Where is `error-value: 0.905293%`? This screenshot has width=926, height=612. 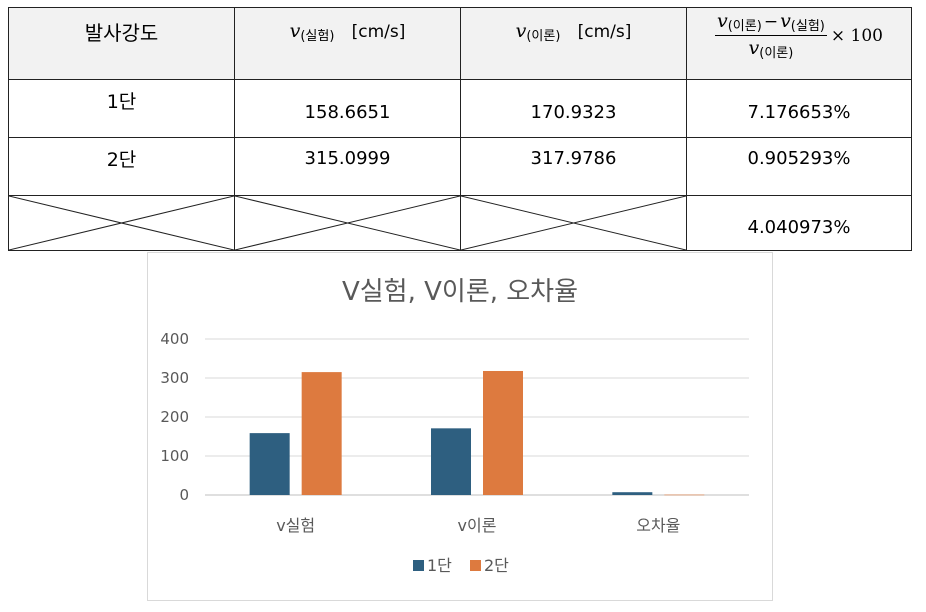 error-value: 0.905293% is located at coordinates (799, 158).